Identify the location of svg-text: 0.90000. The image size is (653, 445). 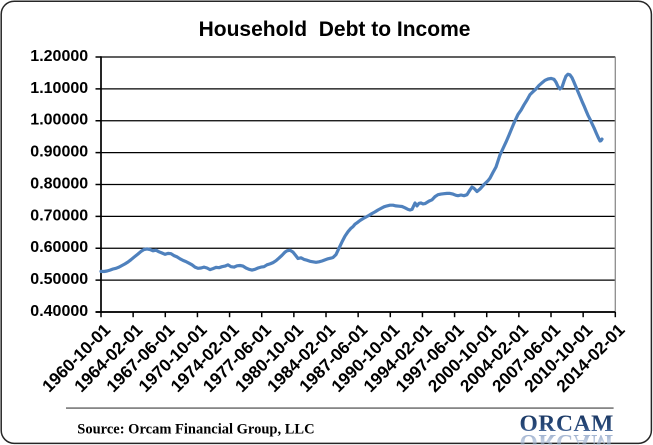
(59, 152).